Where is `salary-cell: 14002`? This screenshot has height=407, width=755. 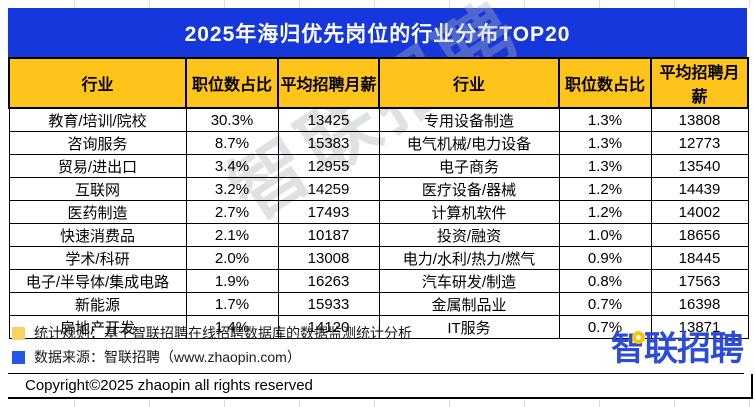 salary-cell: 14002 is located at coordinates (699, 212).